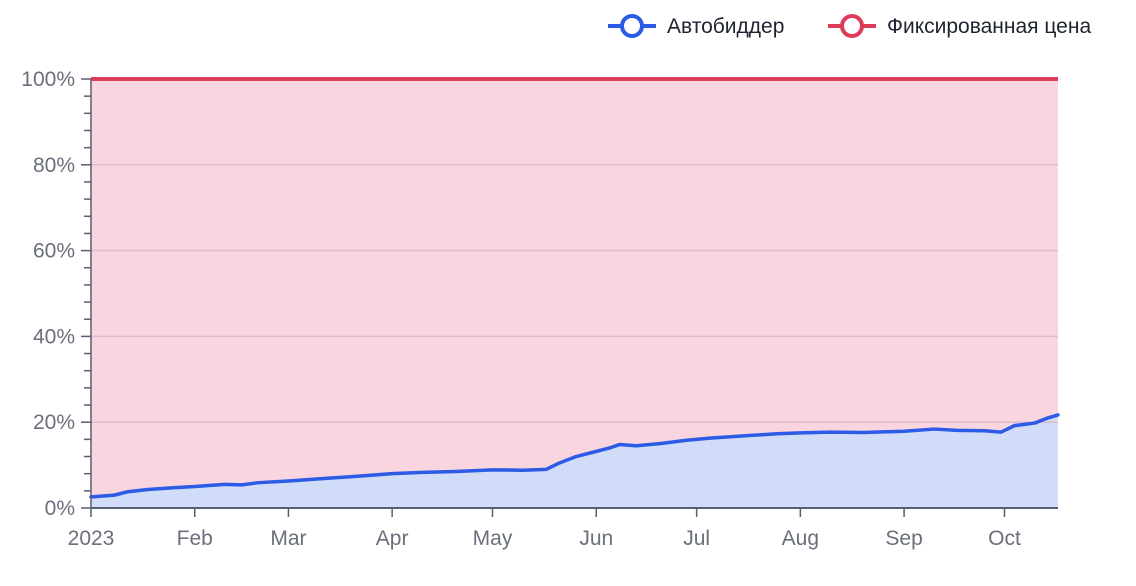 This screenshot has width=1136, height=586. Describe the element at coordinates (696, 538) in the screenshot. I see `x-tick-label: Jul` at that location.